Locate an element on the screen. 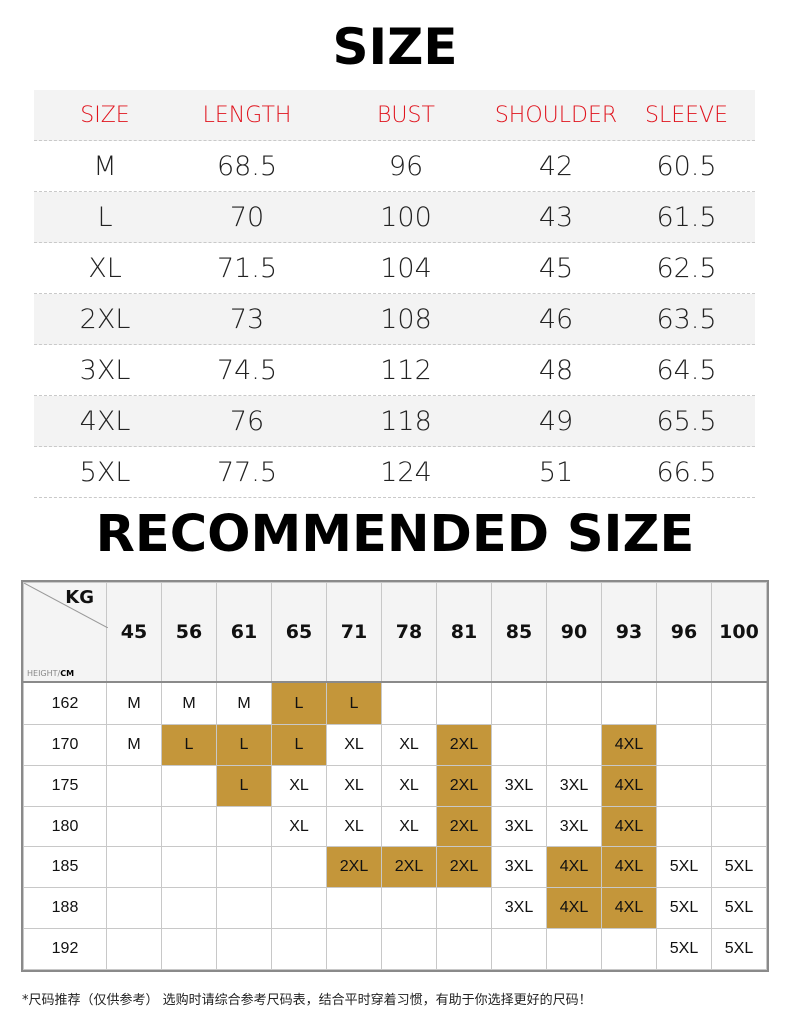  size-row: 4XL 76 118 49 65.5 is located at coordinates (394, 421).